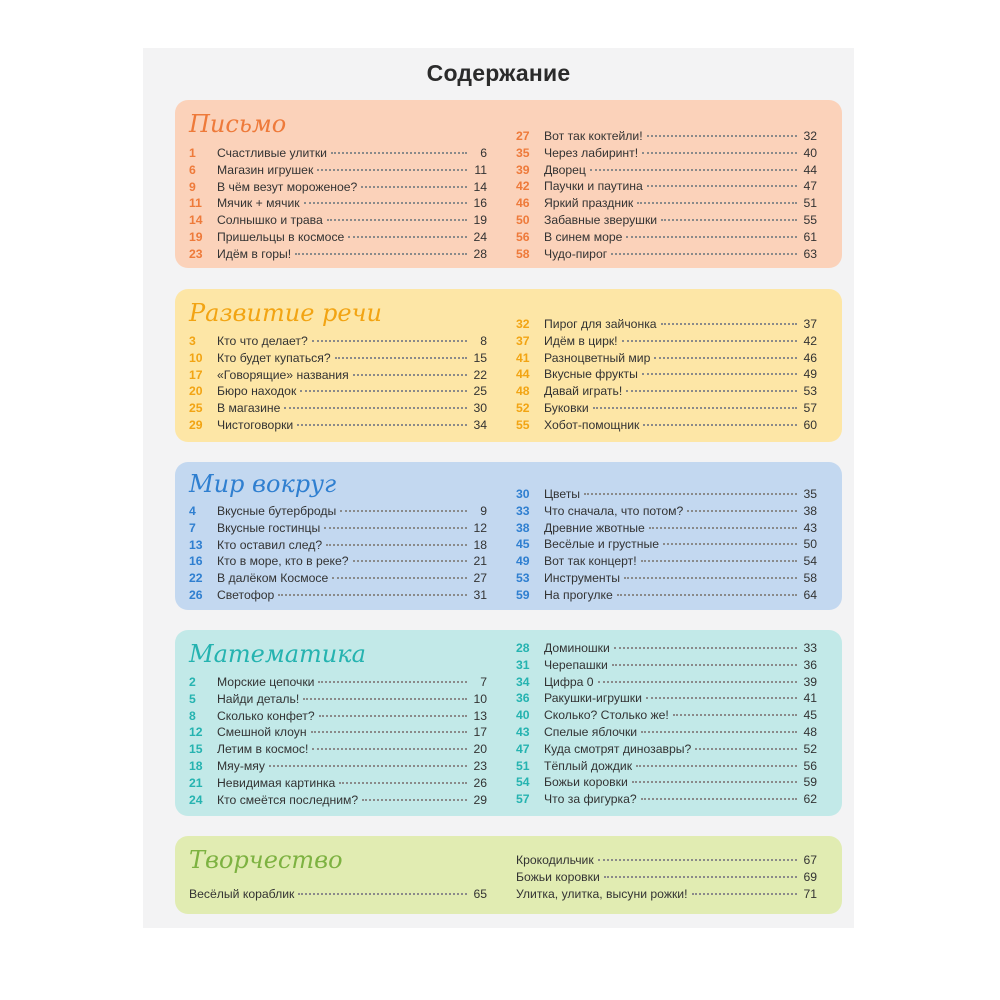 The height and width of the screenshot is (1000, 1000). What do you see at coordinates (577, 648) in the screenshot?
I see `entry-title: Доминошки` at bounding box center [577, 648].